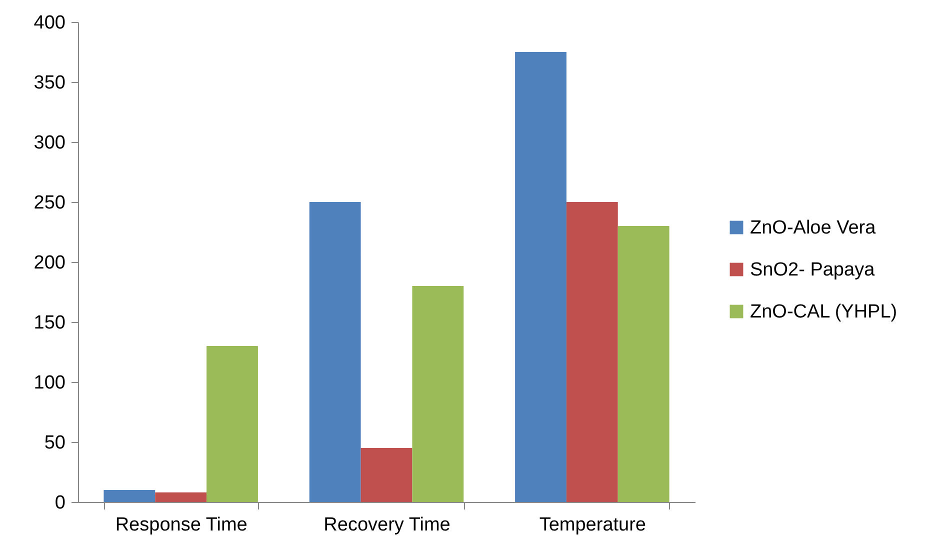 This screenshot has height=547, width=931. I want to click on x-tick-label: Temperature, so click(592, 525).